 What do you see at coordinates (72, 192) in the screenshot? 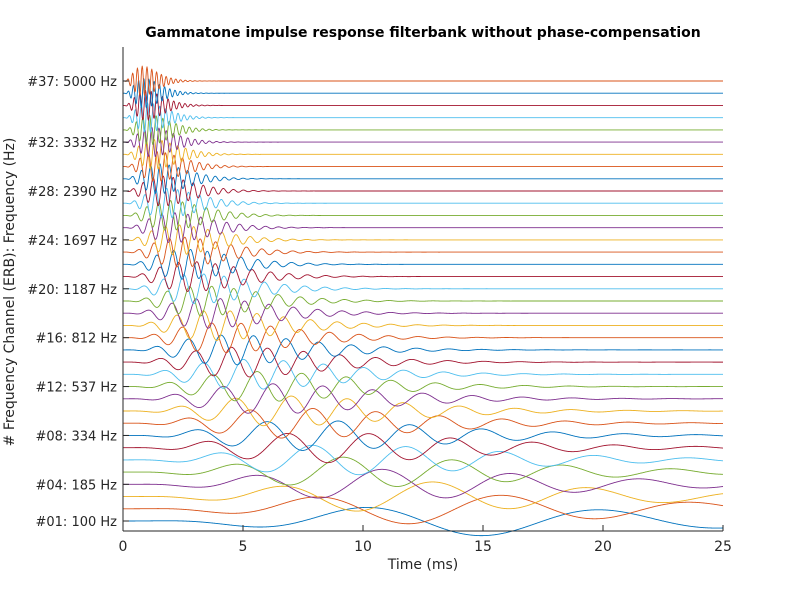
I see `y-tick-label: #28: 2390 Hz` at bounding box center [72, 192].